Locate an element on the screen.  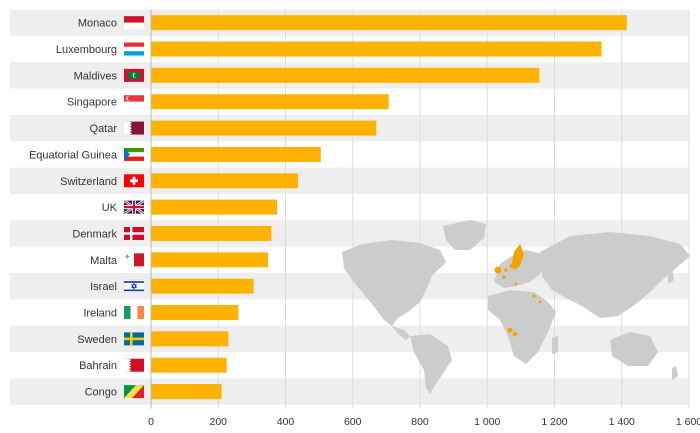
malta-flag-icon is located at coordinates (134, 260).